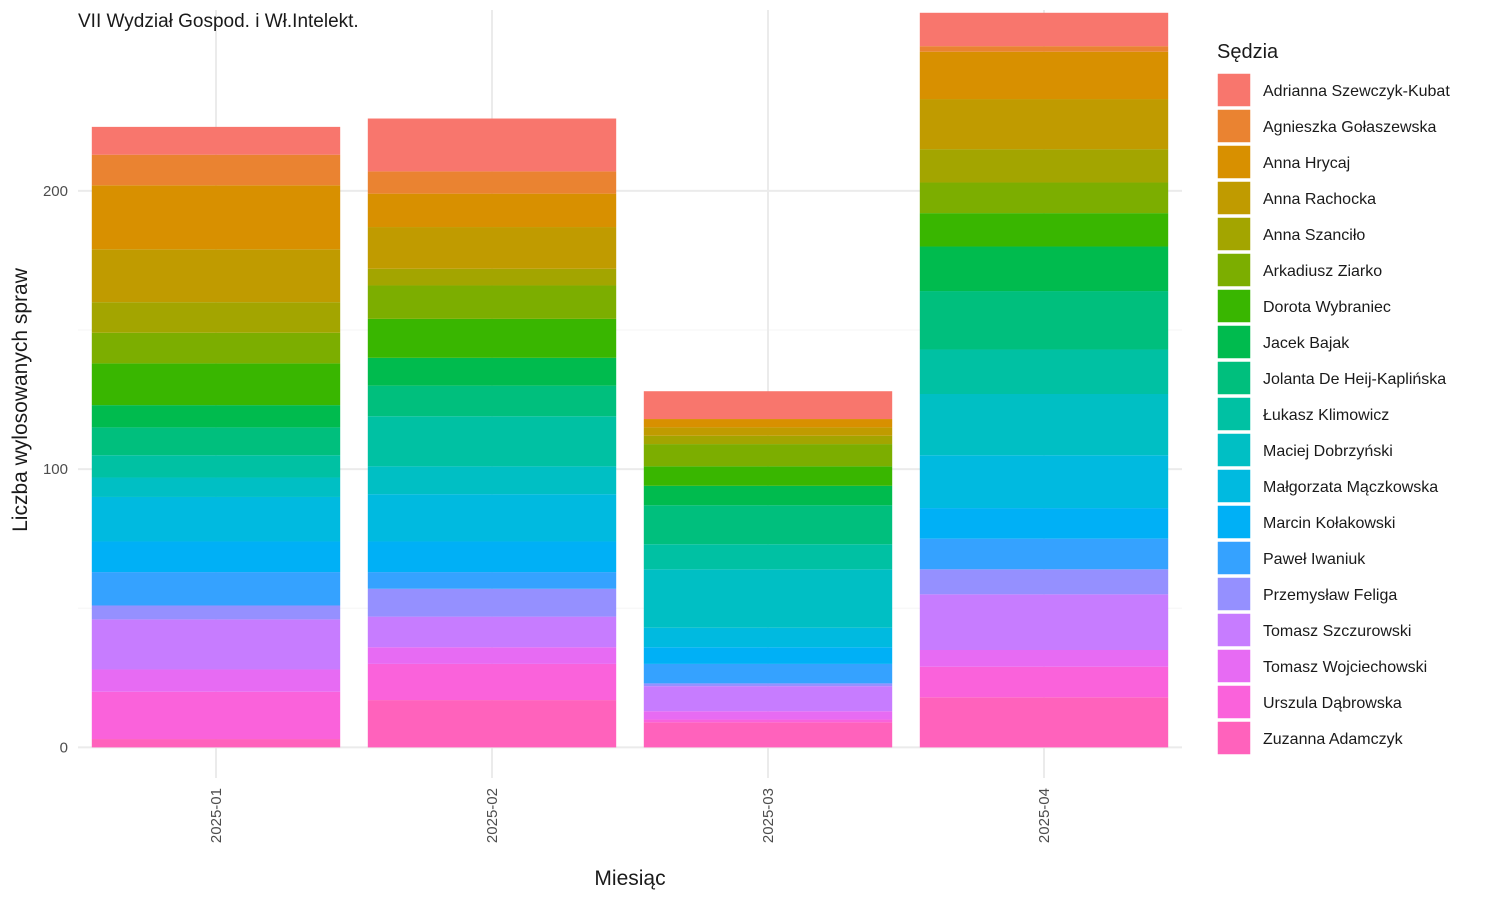 This screenshot has height=900, width=1500. I want to click on bar-segment-2025-01-tomasz-wojciechowski, so click(216, 680).